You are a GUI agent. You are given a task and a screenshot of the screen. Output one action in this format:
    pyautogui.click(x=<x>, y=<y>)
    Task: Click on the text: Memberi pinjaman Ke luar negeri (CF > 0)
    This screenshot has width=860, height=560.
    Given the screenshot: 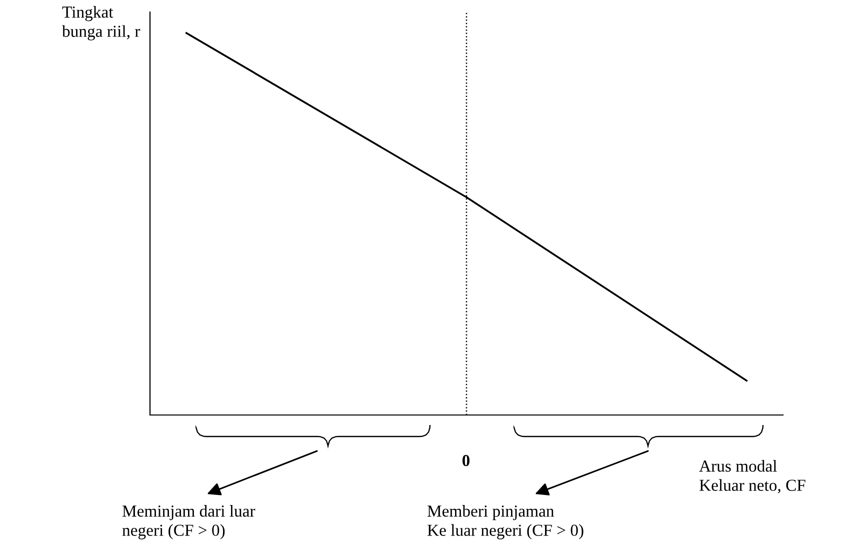 What is the action you would take?
    pyautogui.click(x=505, y=522)
    